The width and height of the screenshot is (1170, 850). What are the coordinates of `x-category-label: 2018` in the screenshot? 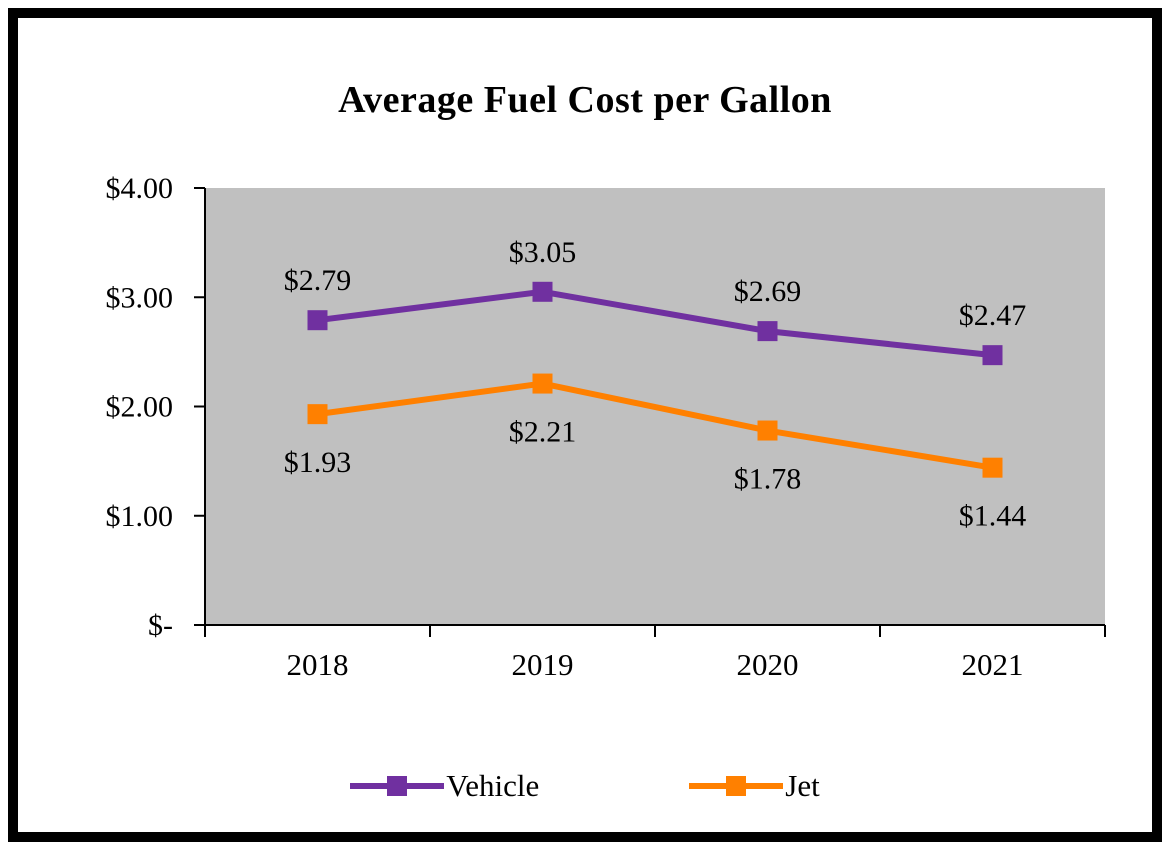 It's located at (318, 664).